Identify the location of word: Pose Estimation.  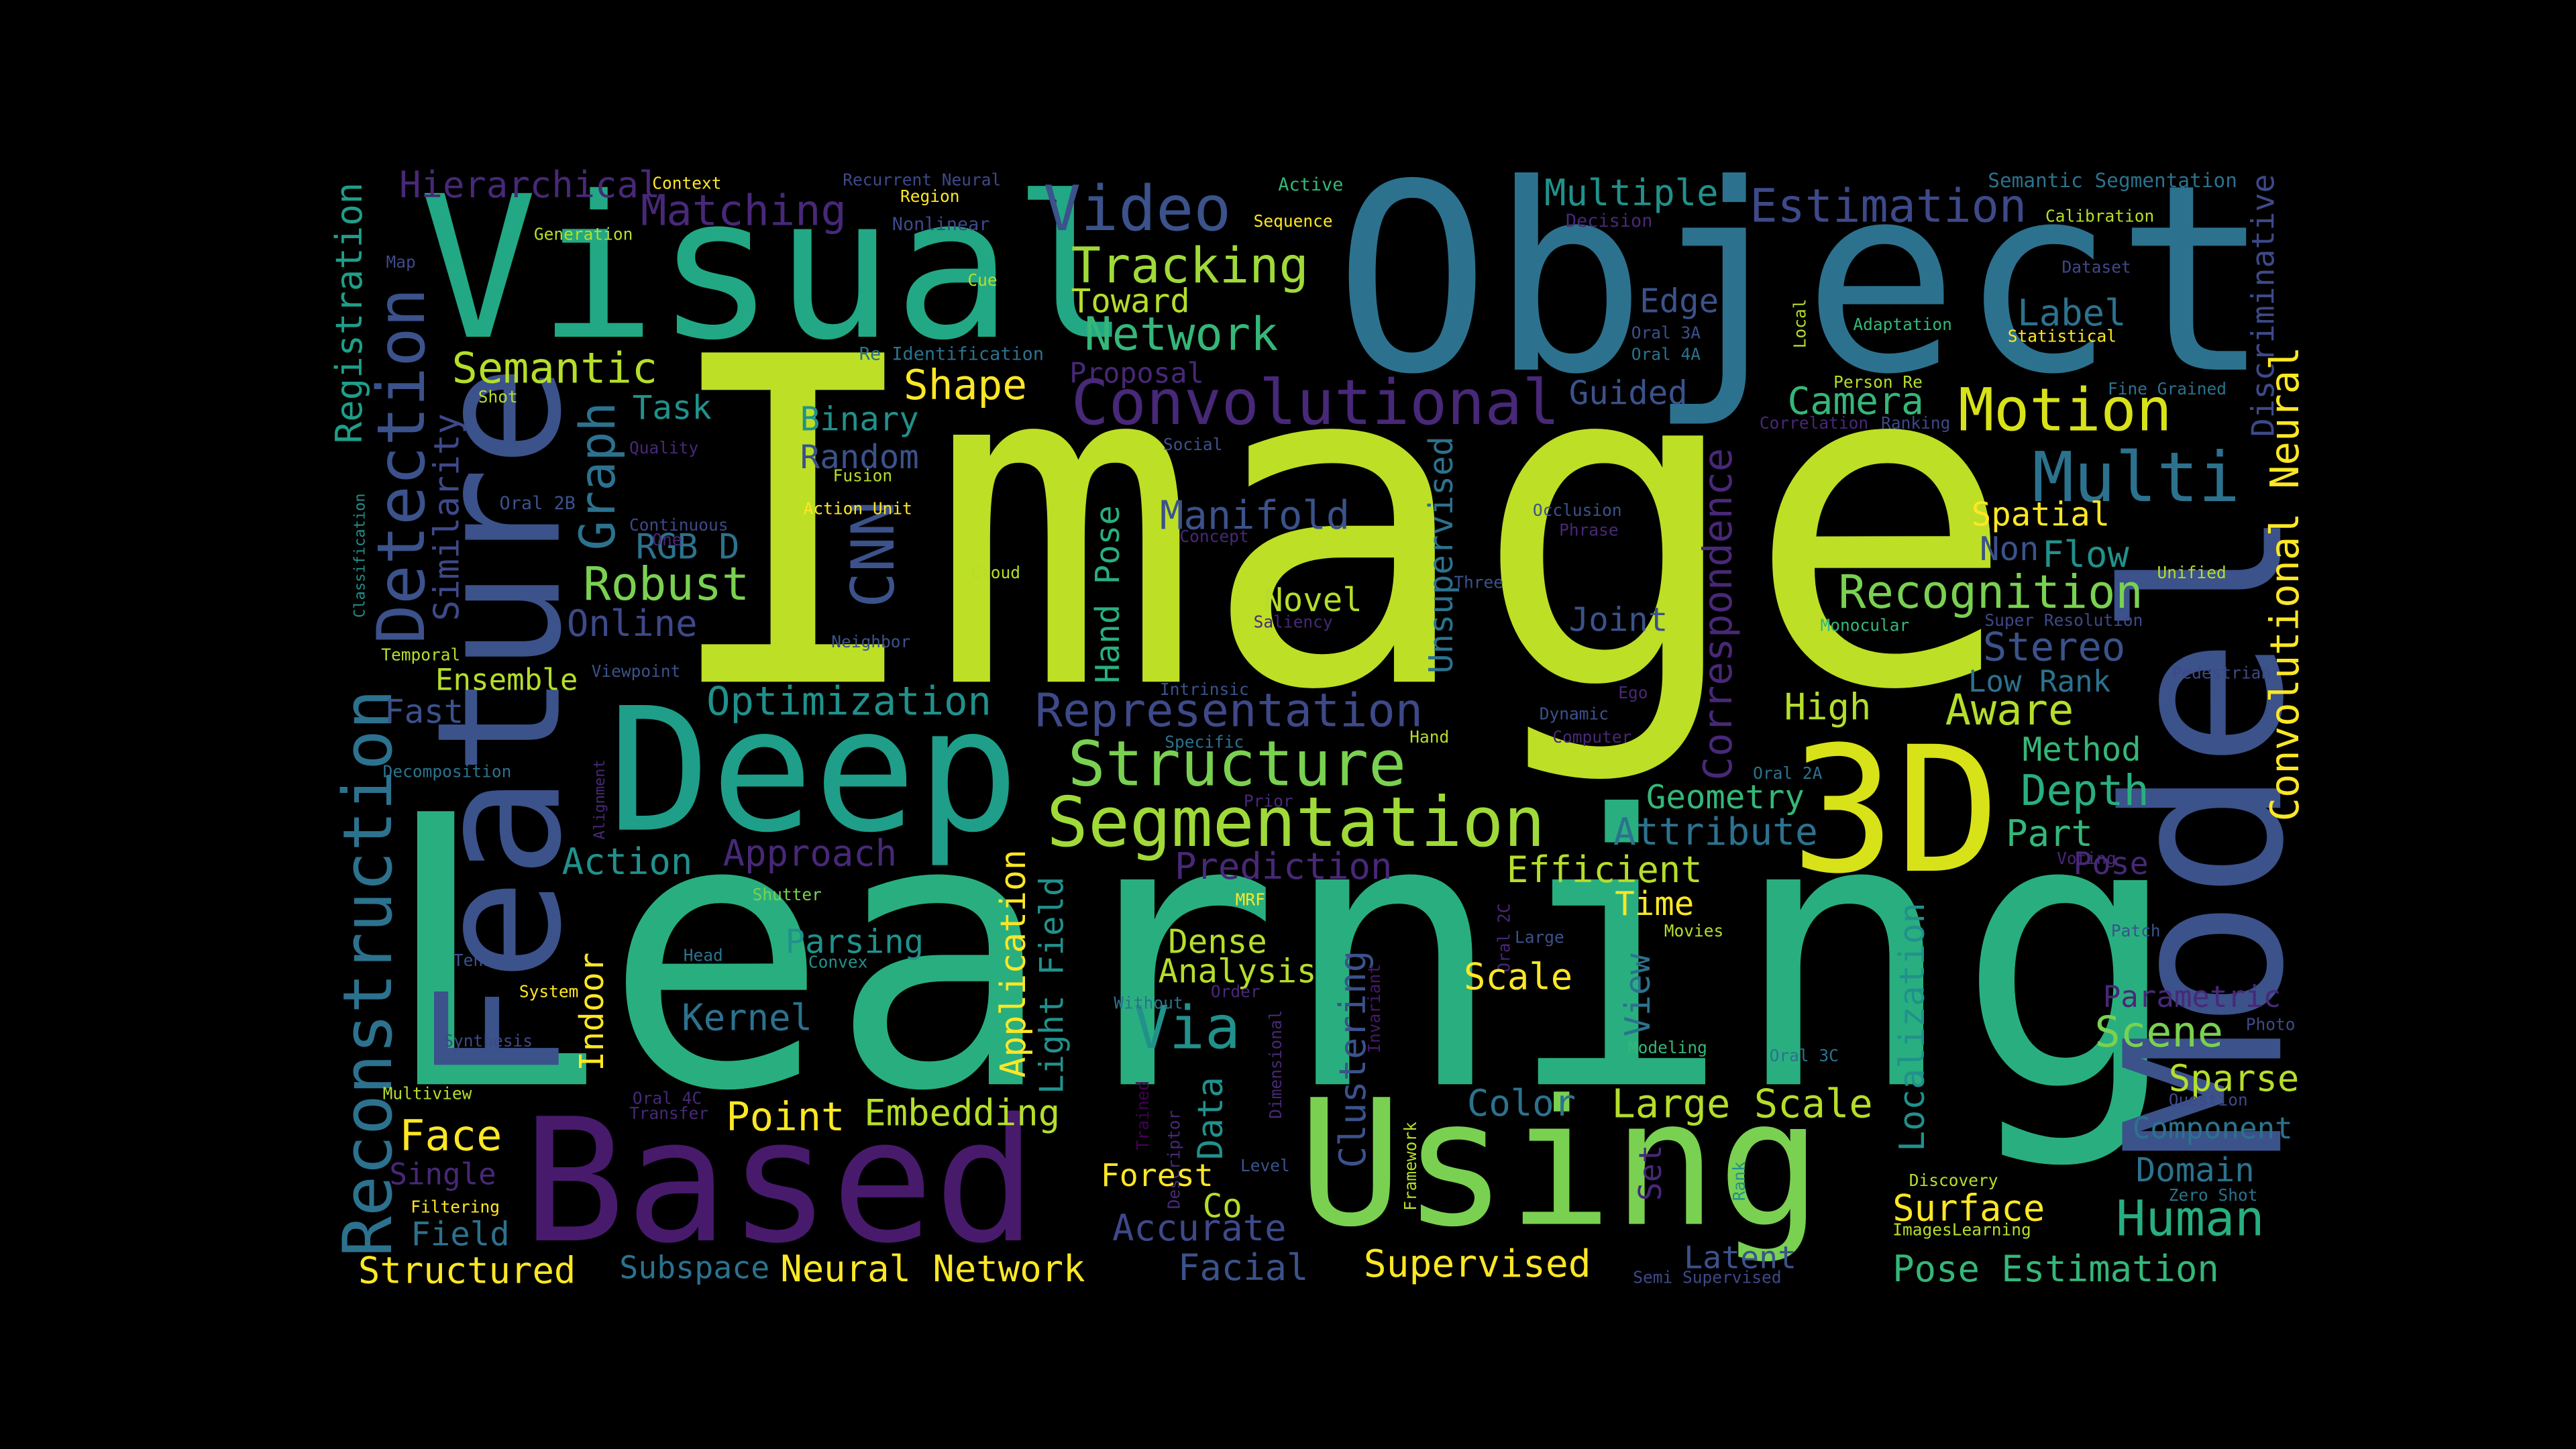
(2055, 1269).